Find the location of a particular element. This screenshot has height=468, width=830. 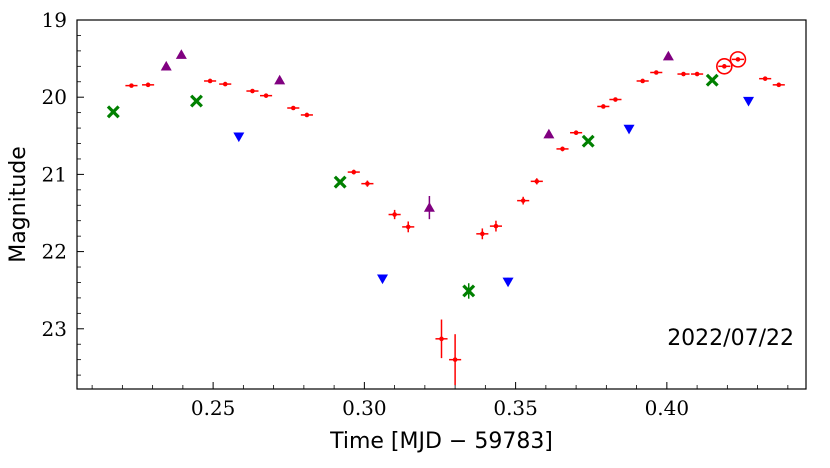

y-tick-label: 22 is located at coordinates (54, 252).